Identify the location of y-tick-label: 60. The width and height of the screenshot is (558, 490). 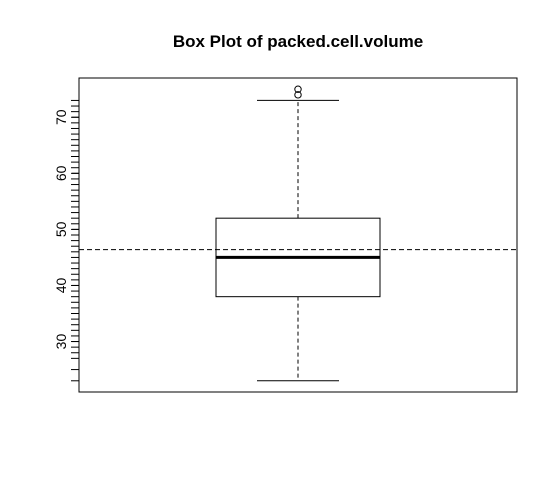
(61, 173).